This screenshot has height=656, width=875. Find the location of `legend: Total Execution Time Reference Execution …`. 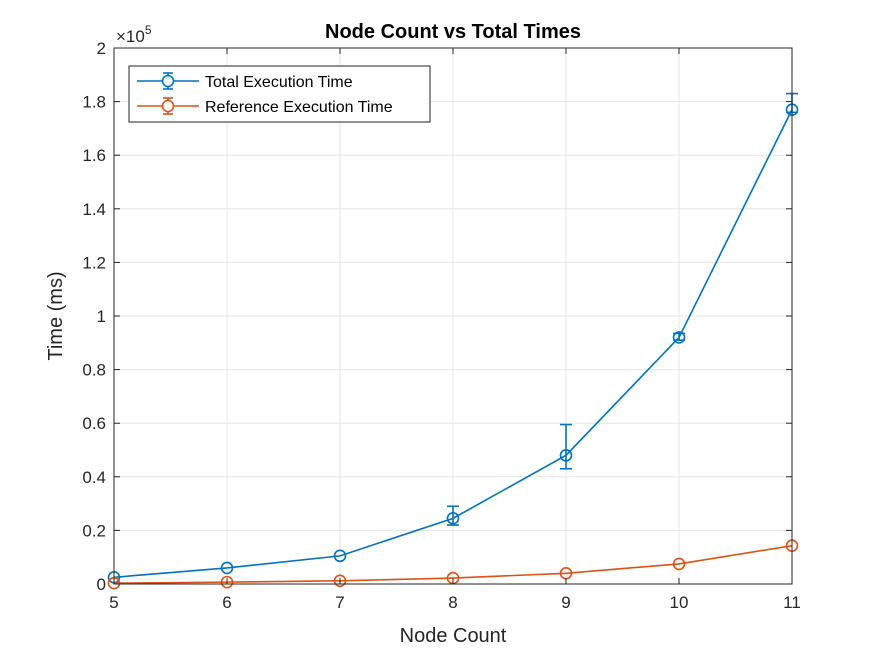

legend: Total Execution Time Reference Execution … is located at coordinates (279, 94).